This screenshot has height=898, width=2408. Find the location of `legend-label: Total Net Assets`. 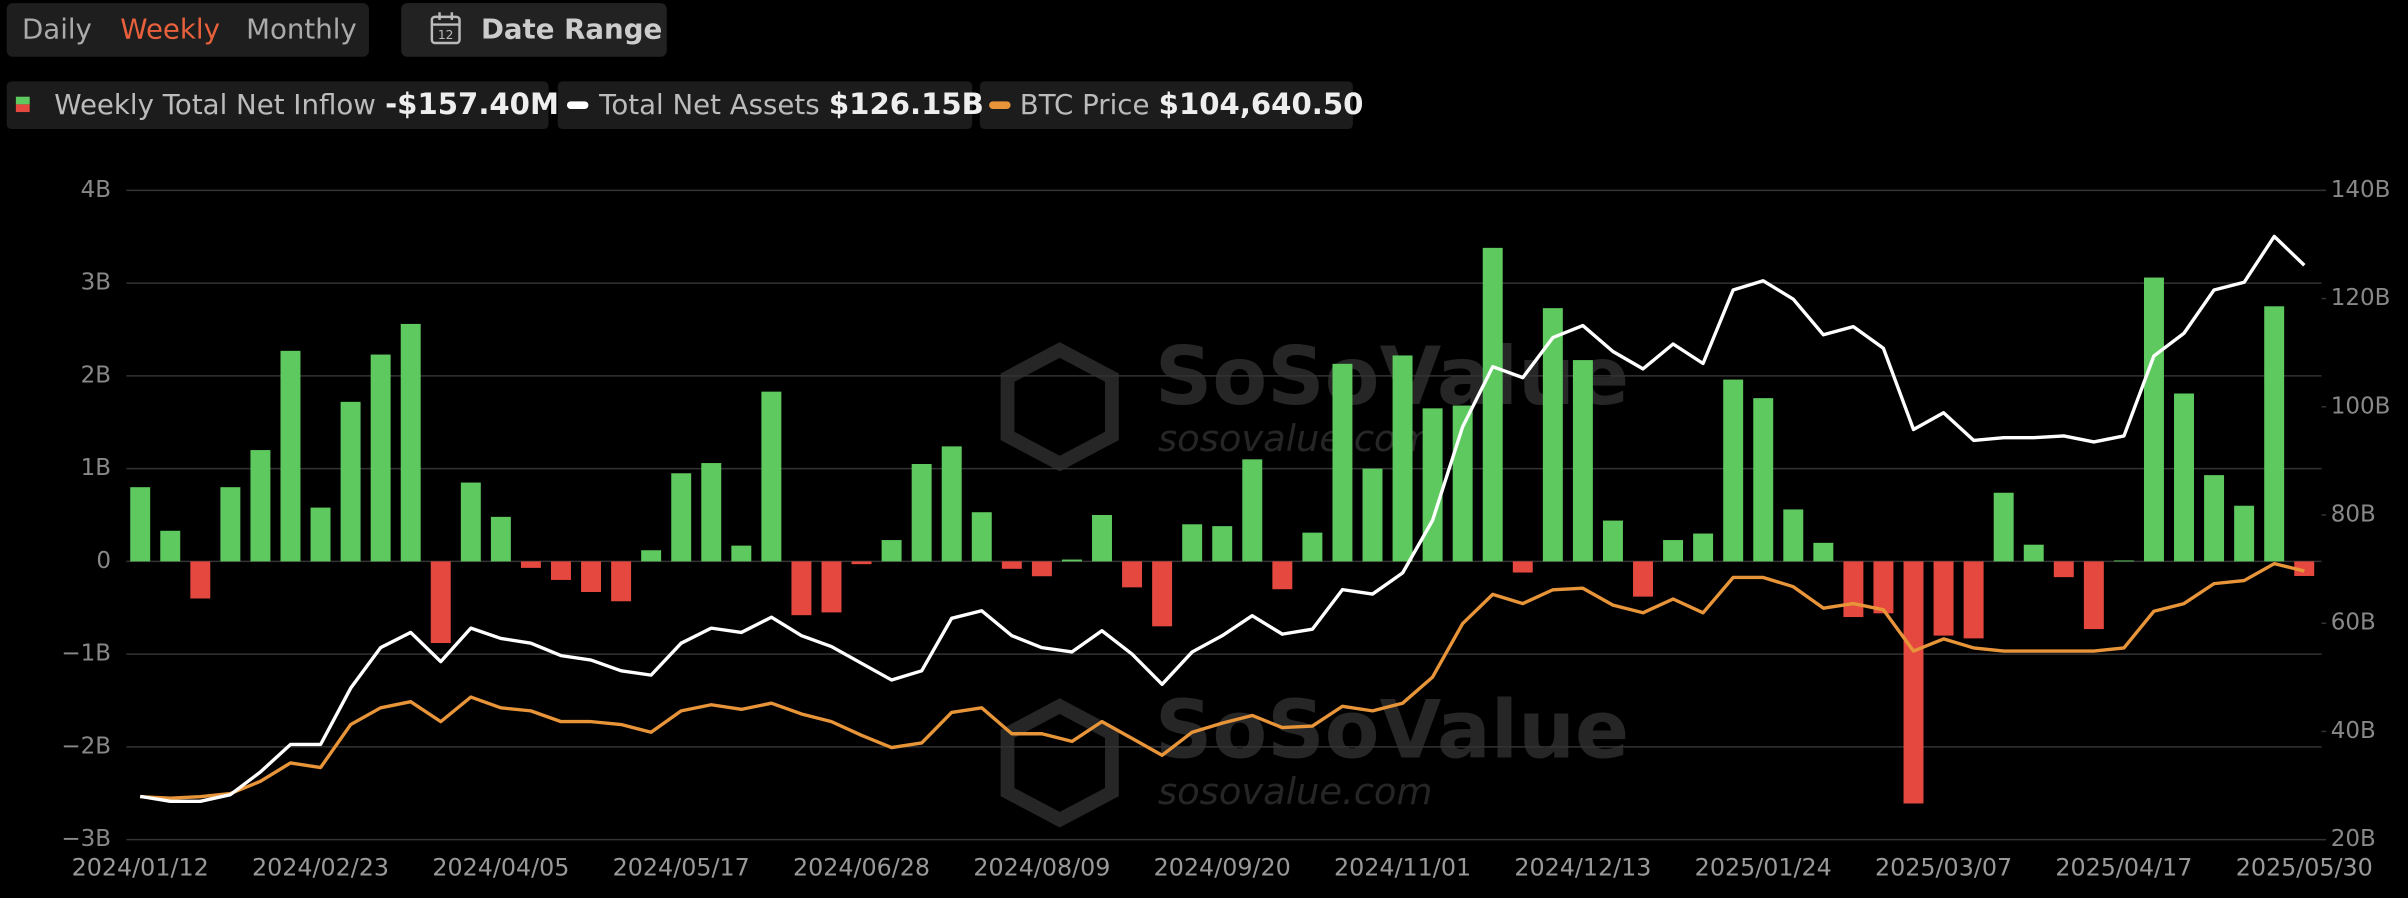

legend-label: Total Net Assets is located at coordinates (708, 104).